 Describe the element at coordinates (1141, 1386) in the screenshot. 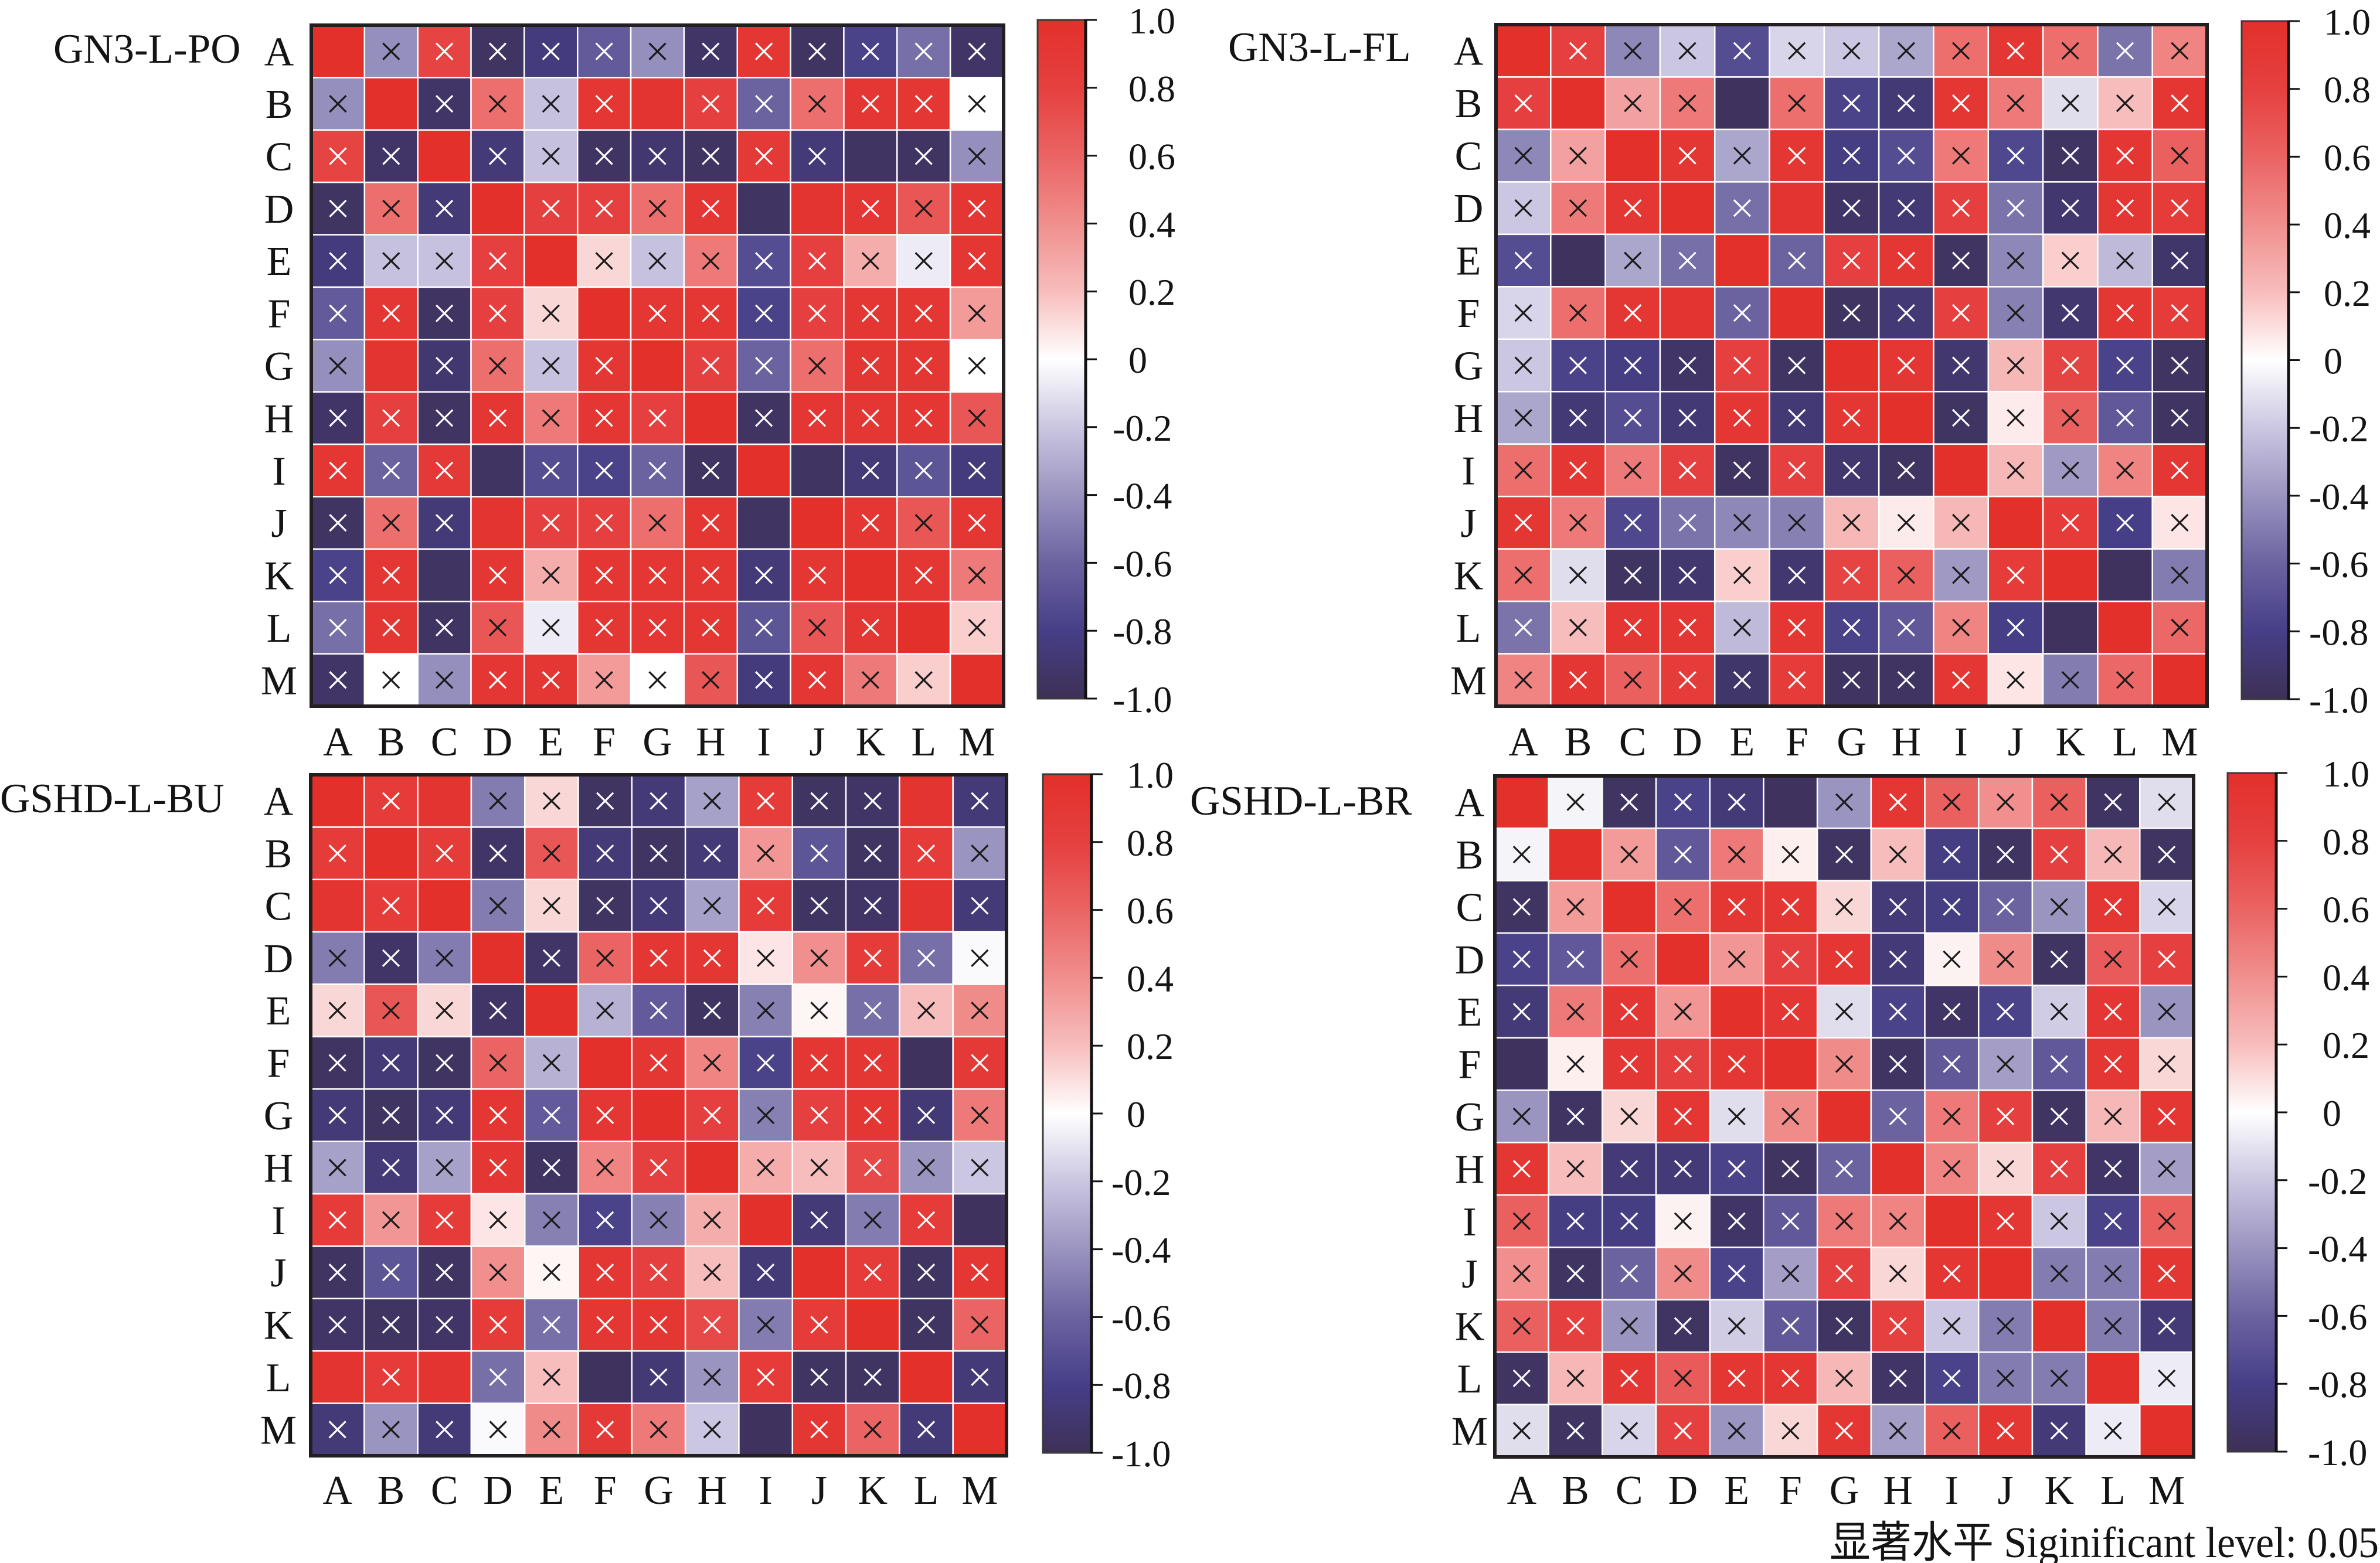

I see `colorbar-tick-label: -0.8` at that location.